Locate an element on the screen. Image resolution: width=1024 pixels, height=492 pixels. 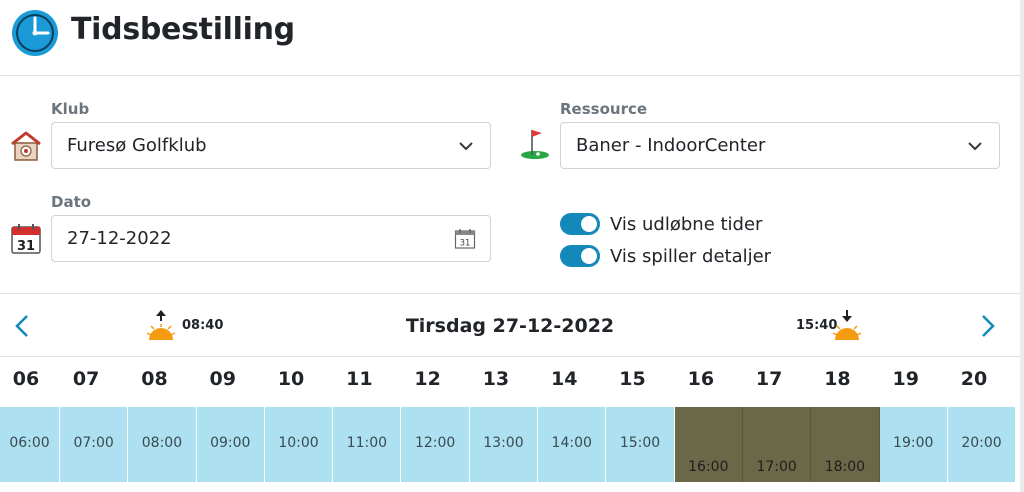
time-slot-booked: 17:00 is located at coordinates (777, 444).